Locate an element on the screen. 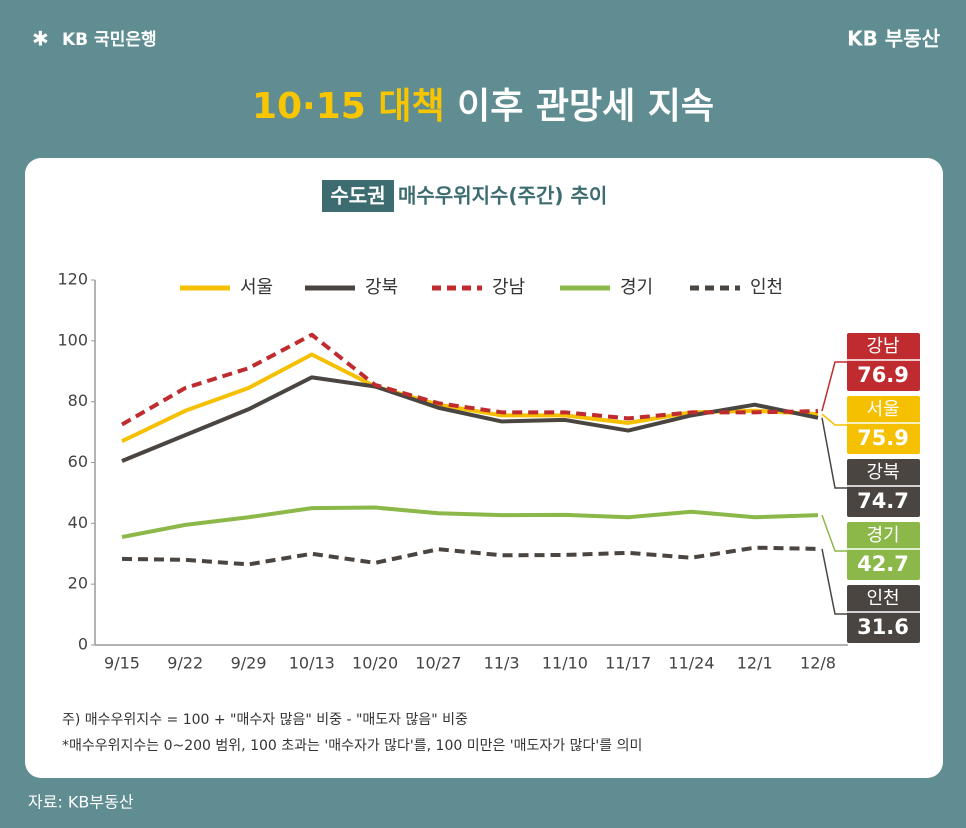 This screenshot has height=828, width=966. end-label-value: 76.9 is located at coordinates (883, 375).